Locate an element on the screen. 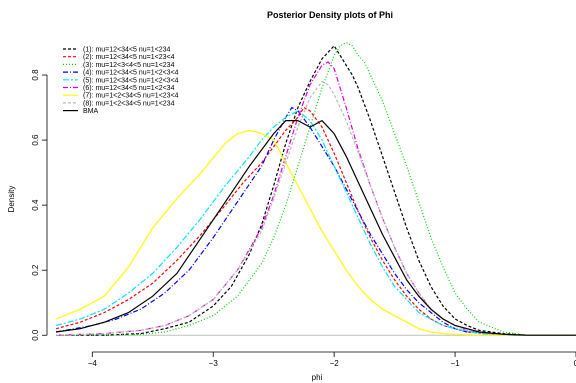 This screenshot has height=383, width=576. y-tick-label: 0.8 is located at coordinates (35, 75).